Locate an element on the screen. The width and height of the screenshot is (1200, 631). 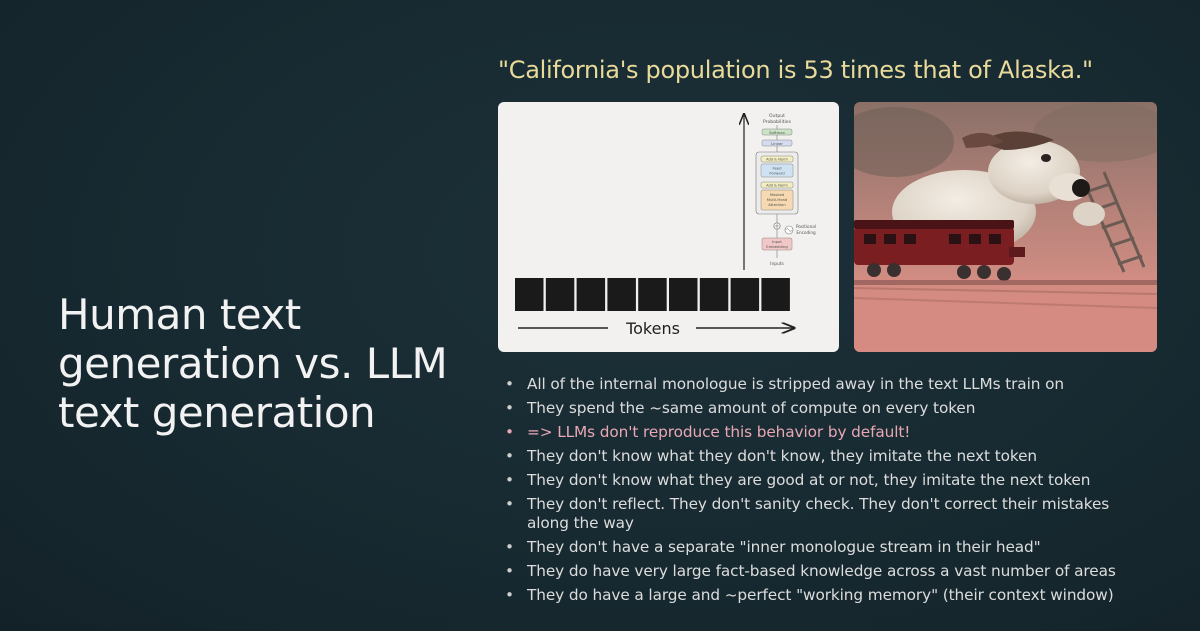
arch-label-add-norm: Add & Norm is located at coordinates (777, 160).